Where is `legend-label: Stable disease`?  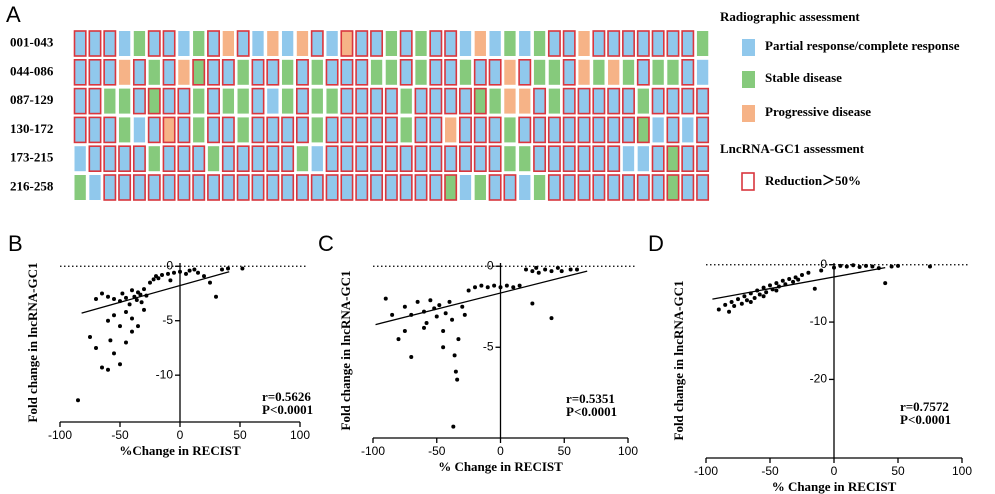
legend-label: Stable disease is located at coordinates (803, 77).